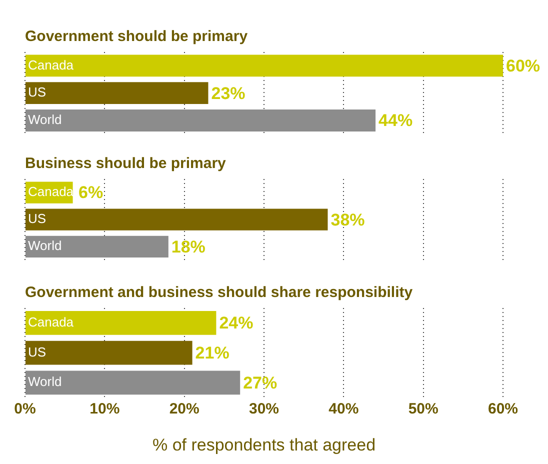  I want to click on data-label: 18%, so click(188, 246).